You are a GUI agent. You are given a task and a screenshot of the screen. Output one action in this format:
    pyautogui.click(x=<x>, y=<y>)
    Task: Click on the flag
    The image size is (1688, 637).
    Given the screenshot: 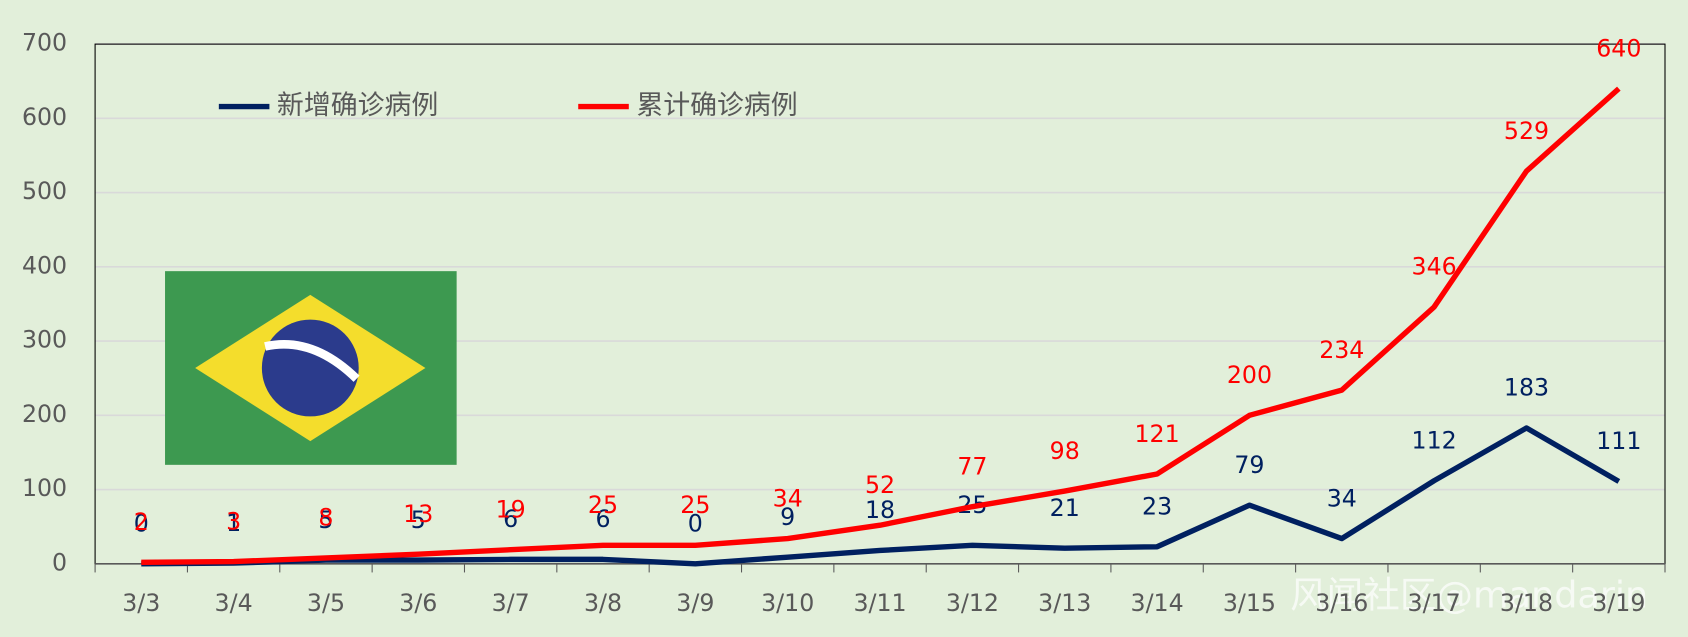 What is the action you would take?
    pyautogui.click(x=311, y=368)
    